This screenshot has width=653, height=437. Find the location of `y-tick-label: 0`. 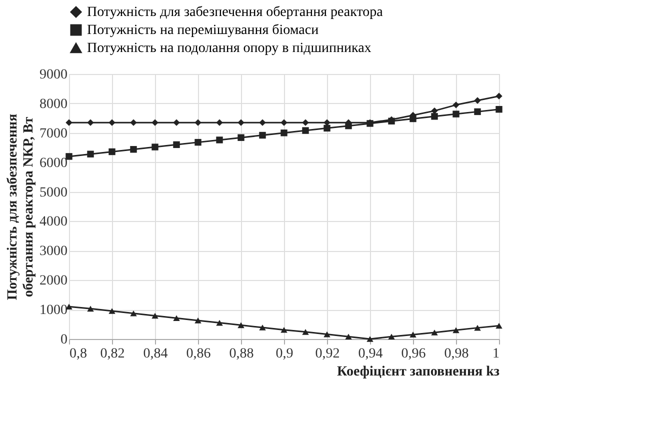

y-tick-label: 0 is located at coordinates (64, 340).